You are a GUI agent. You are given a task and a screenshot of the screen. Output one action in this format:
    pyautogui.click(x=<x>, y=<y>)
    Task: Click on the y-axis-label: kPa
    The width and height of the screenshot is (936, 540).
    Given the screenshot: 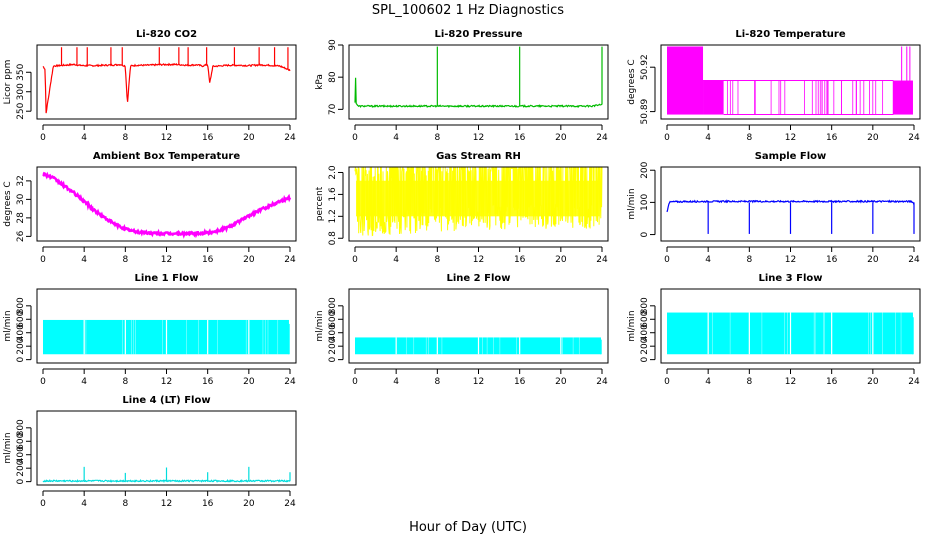 What is the action you would take?
    pyautogui.click(x=320, y=82)
    